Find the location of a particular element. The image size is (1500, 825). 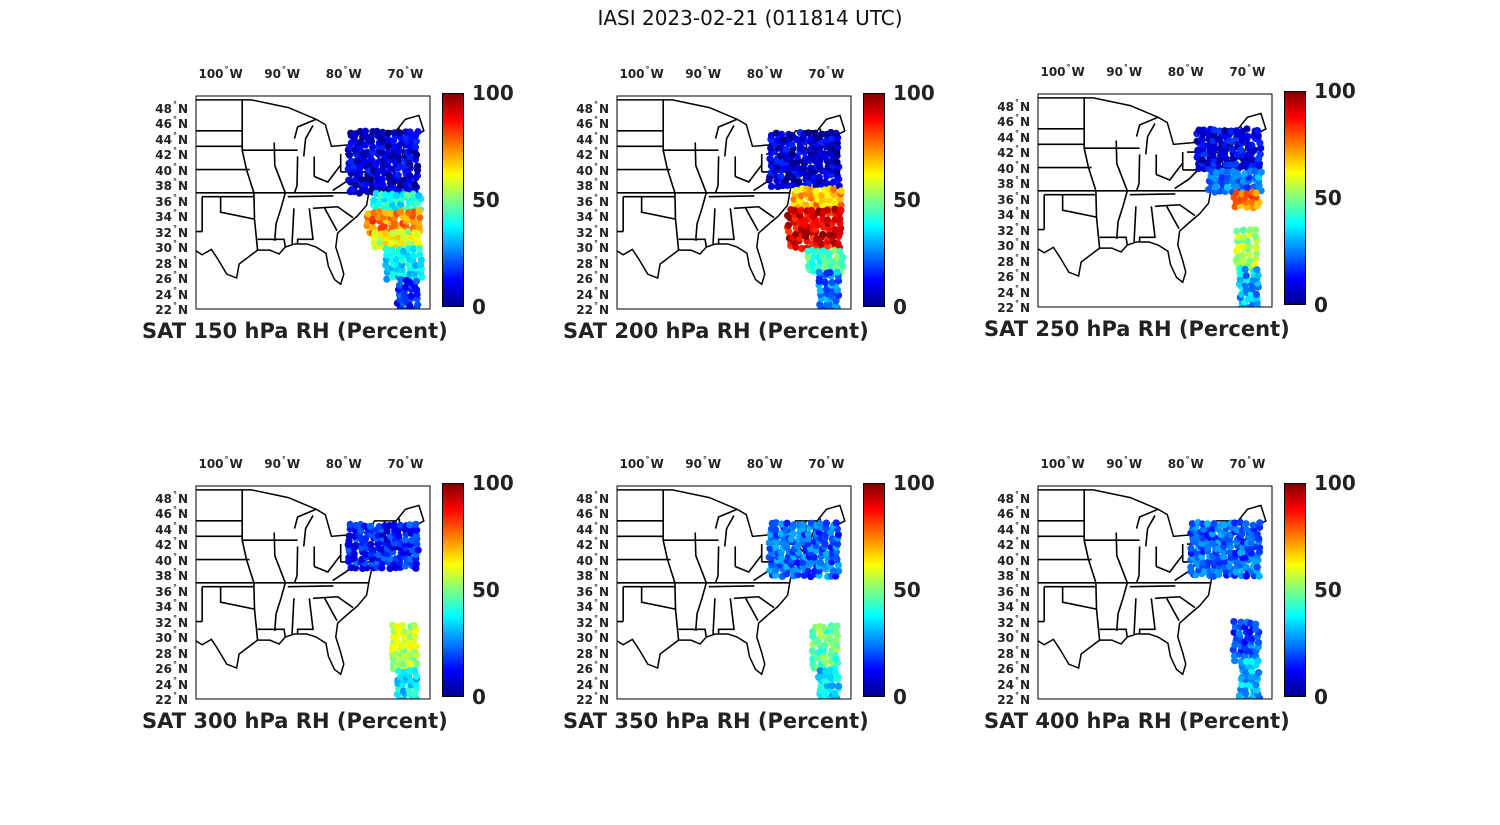

lat-tick-label: 34°N is located at coordinates (585, 606).